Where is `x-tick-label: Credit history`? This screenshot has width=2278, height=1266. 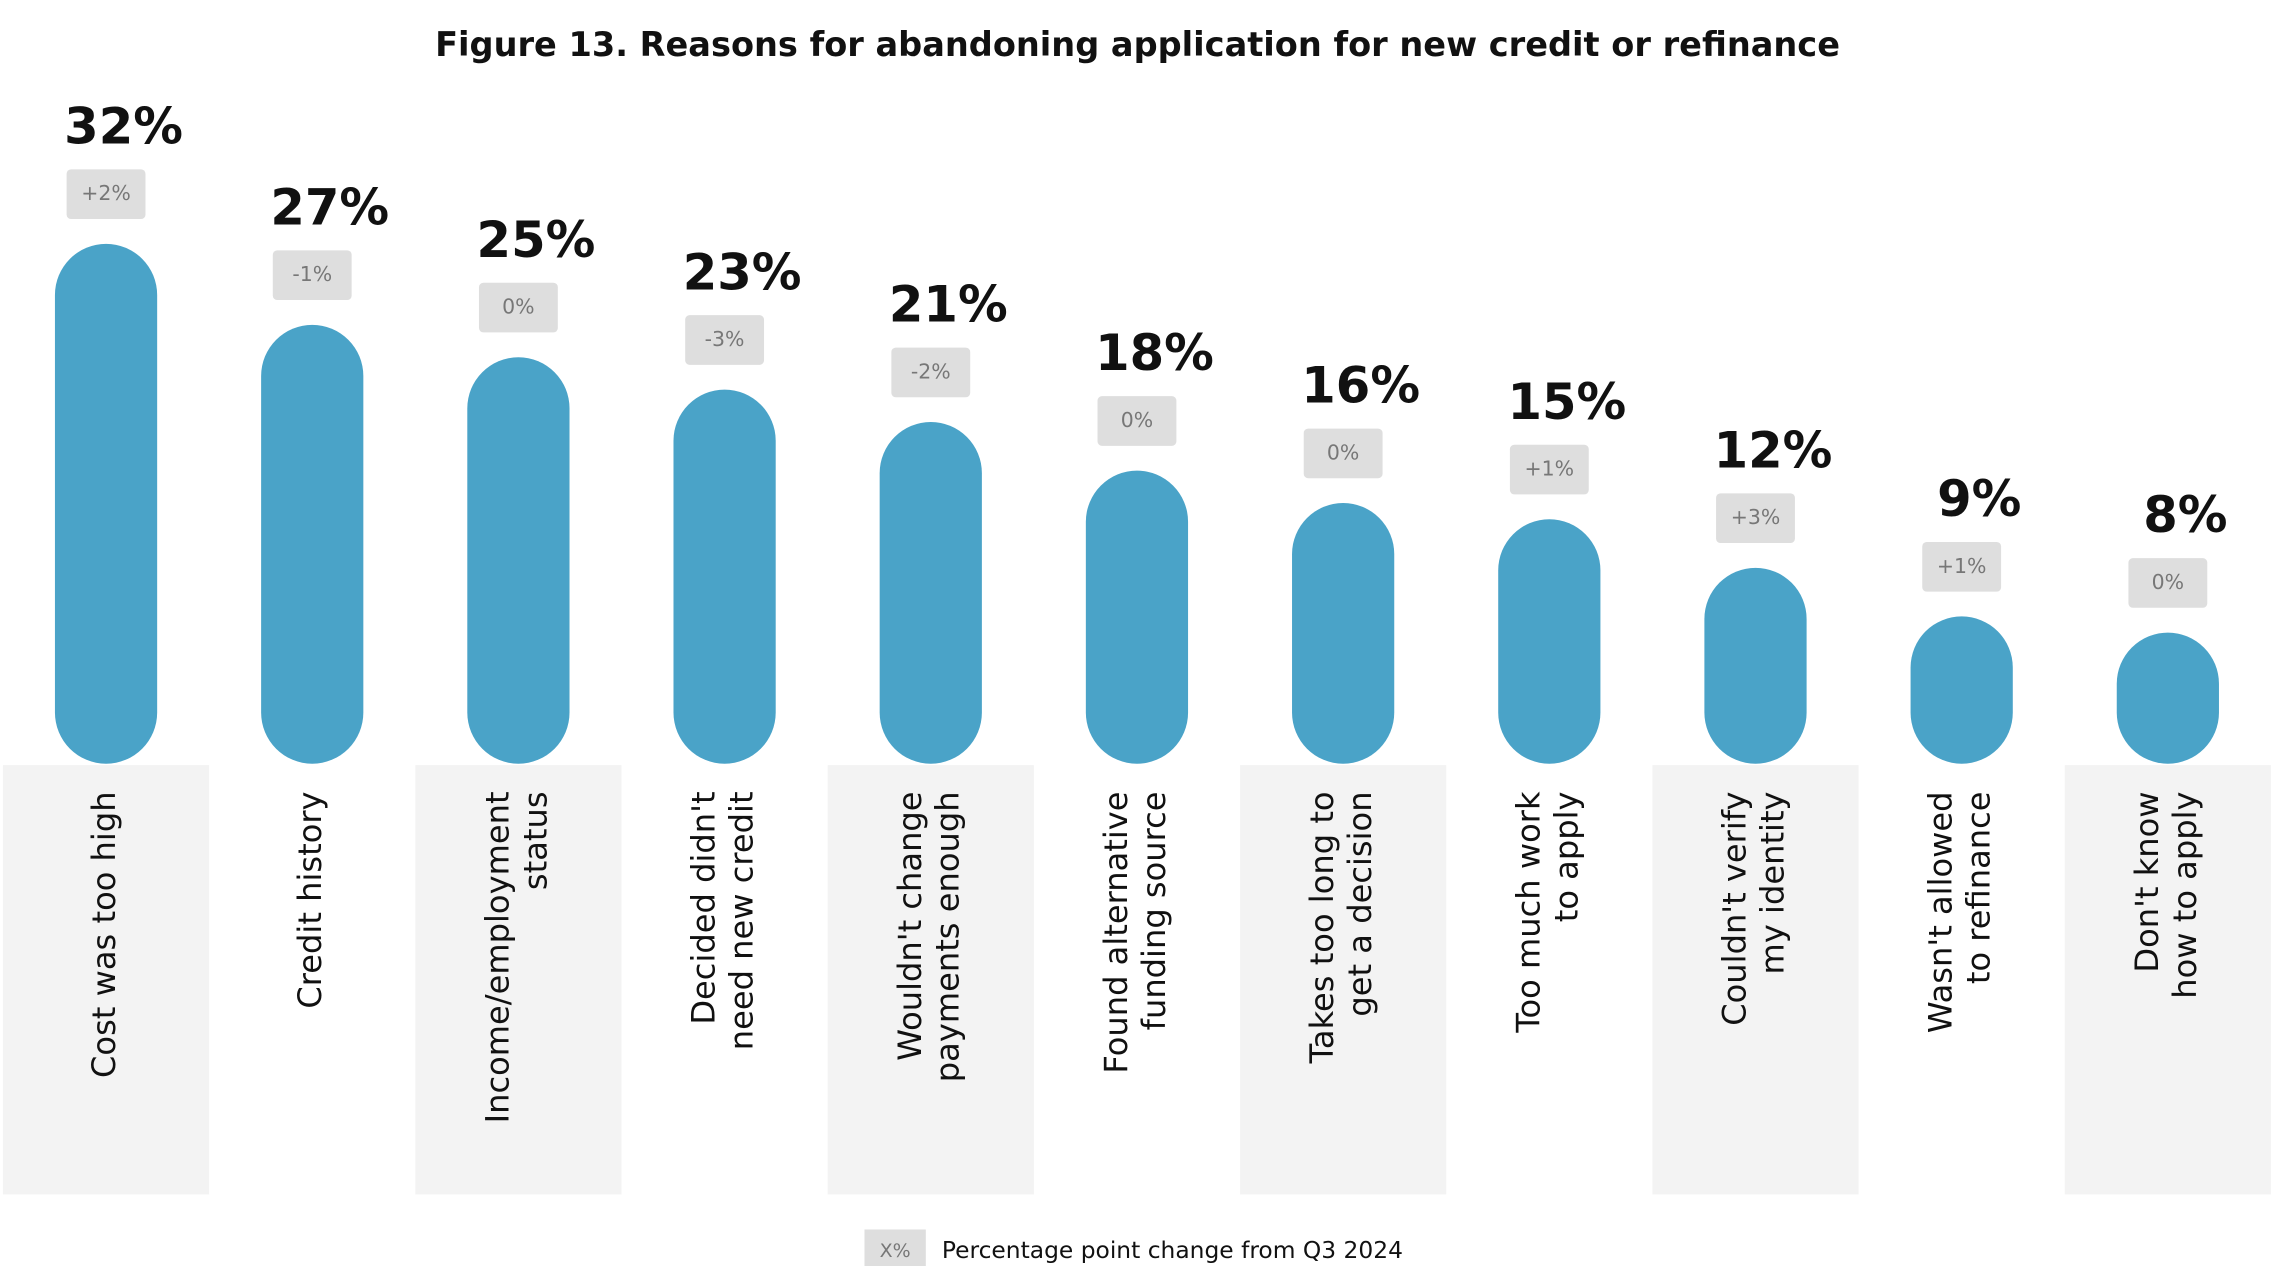 x-tick-label: Credit history is located at coordinates (310, 899).